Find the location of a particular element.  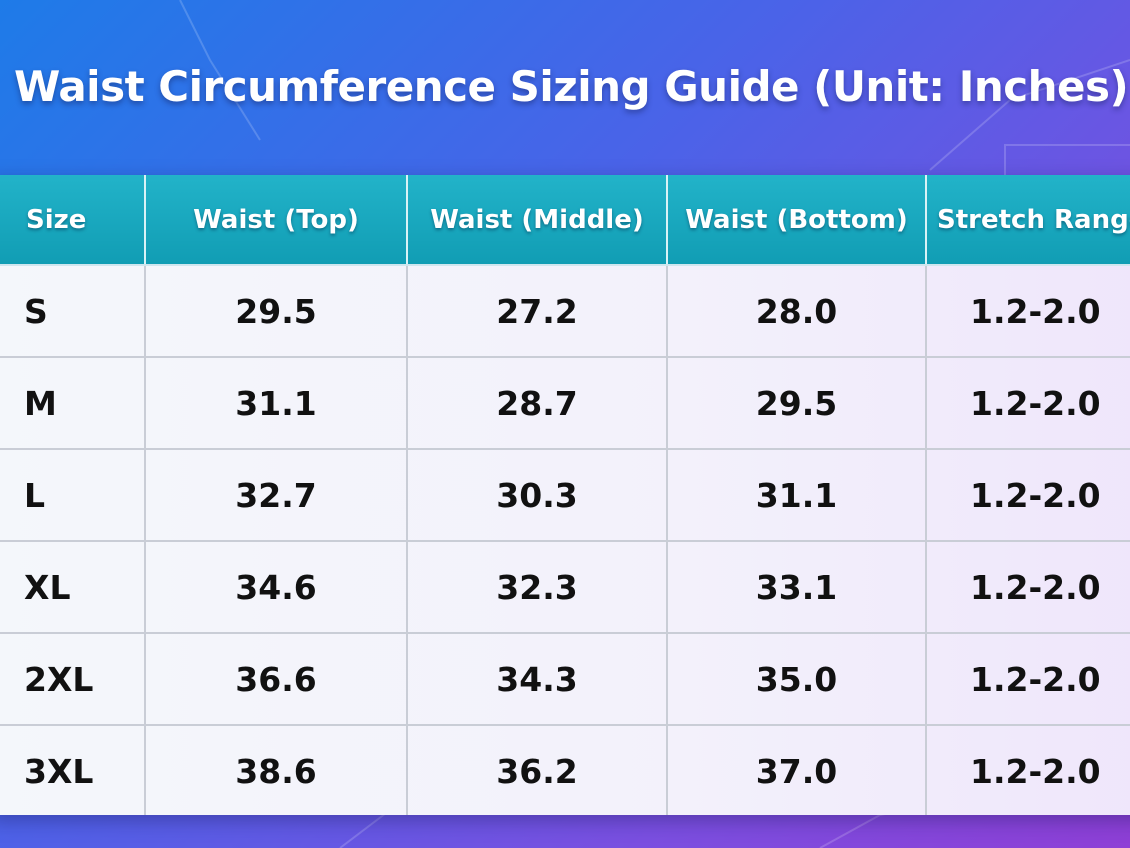

table-row: 2XL 36.6 34.3 35.0 1.2-2.0 is located at coordinates (565, 679).